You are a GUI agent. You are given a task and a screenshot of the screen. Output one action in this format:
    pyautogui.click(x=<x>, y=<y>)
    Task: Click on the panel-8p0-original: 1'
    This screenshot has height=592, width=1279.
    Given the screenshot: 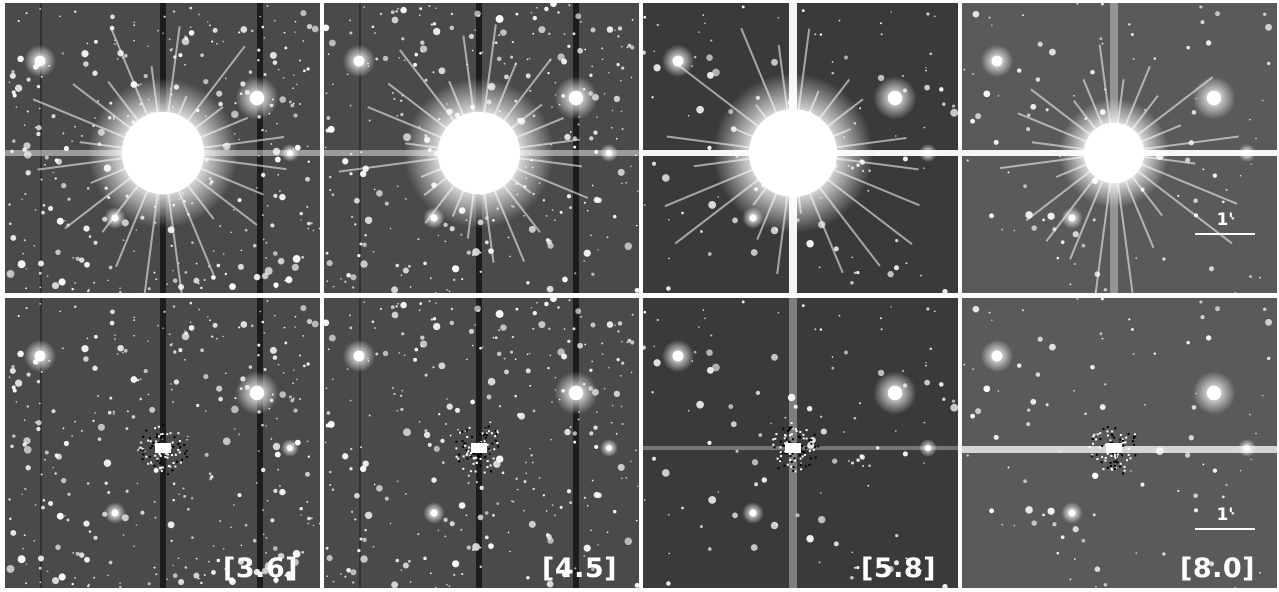 What is the action you would take?
    pyautogui.click(x=1119, y=148)
    